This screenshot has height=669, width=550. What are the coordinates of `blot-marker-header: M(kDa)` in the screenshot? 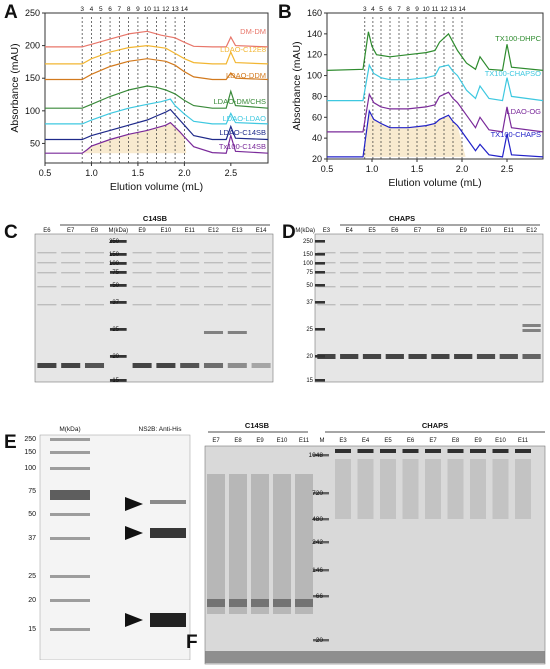 It's located at (69, 429).